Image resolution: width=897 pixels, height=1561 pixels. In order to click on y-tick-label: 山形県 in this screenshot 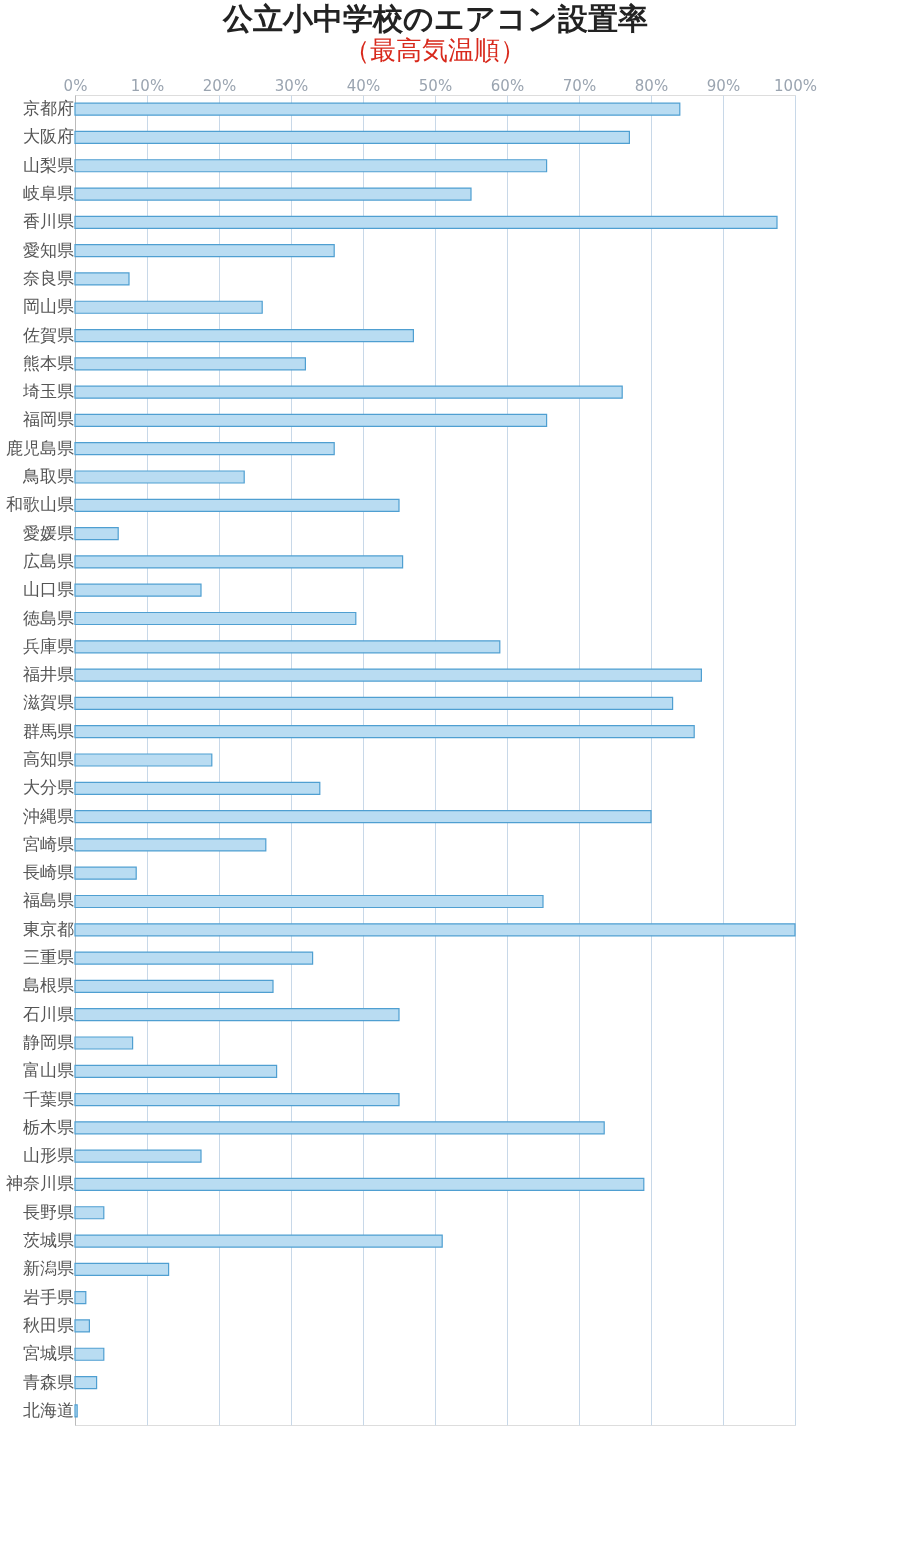, I will do `click(48, 1155)`.